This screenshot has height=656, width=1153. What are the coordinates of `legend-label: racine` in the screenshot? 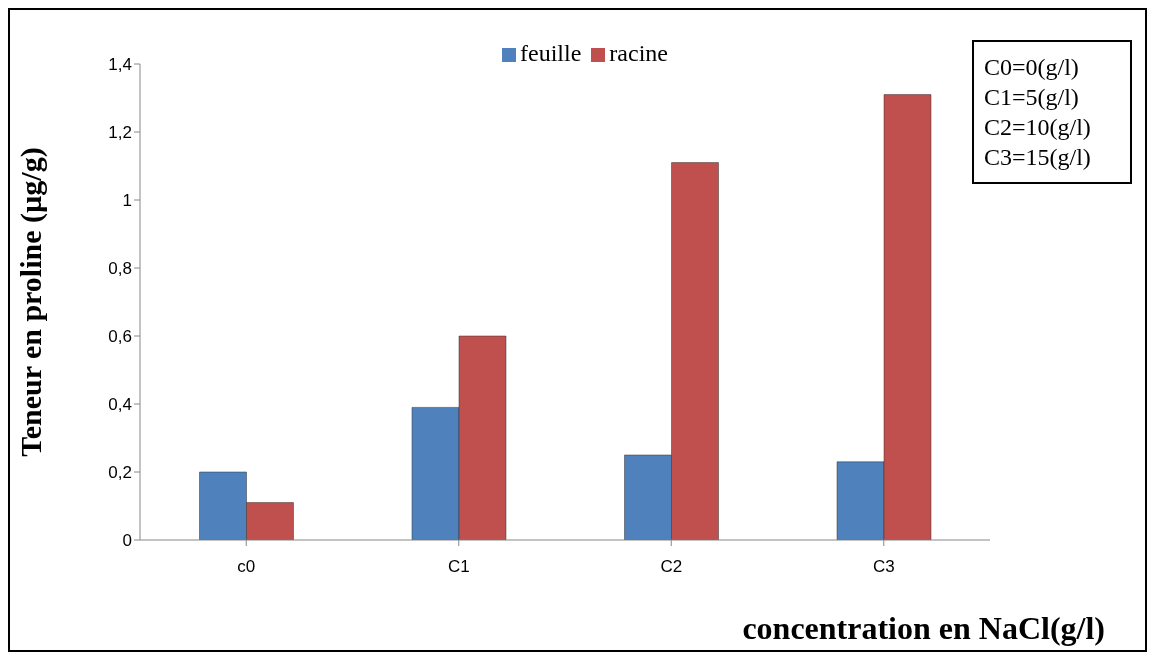 It's located at (638, 53).